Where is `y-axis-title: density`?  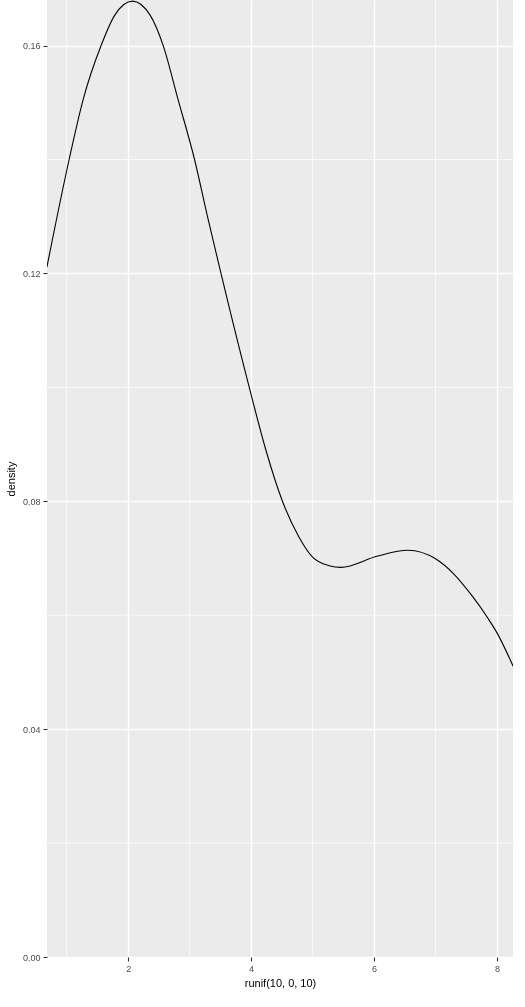 y-axis-title: density is located at coordinates (10, 479).